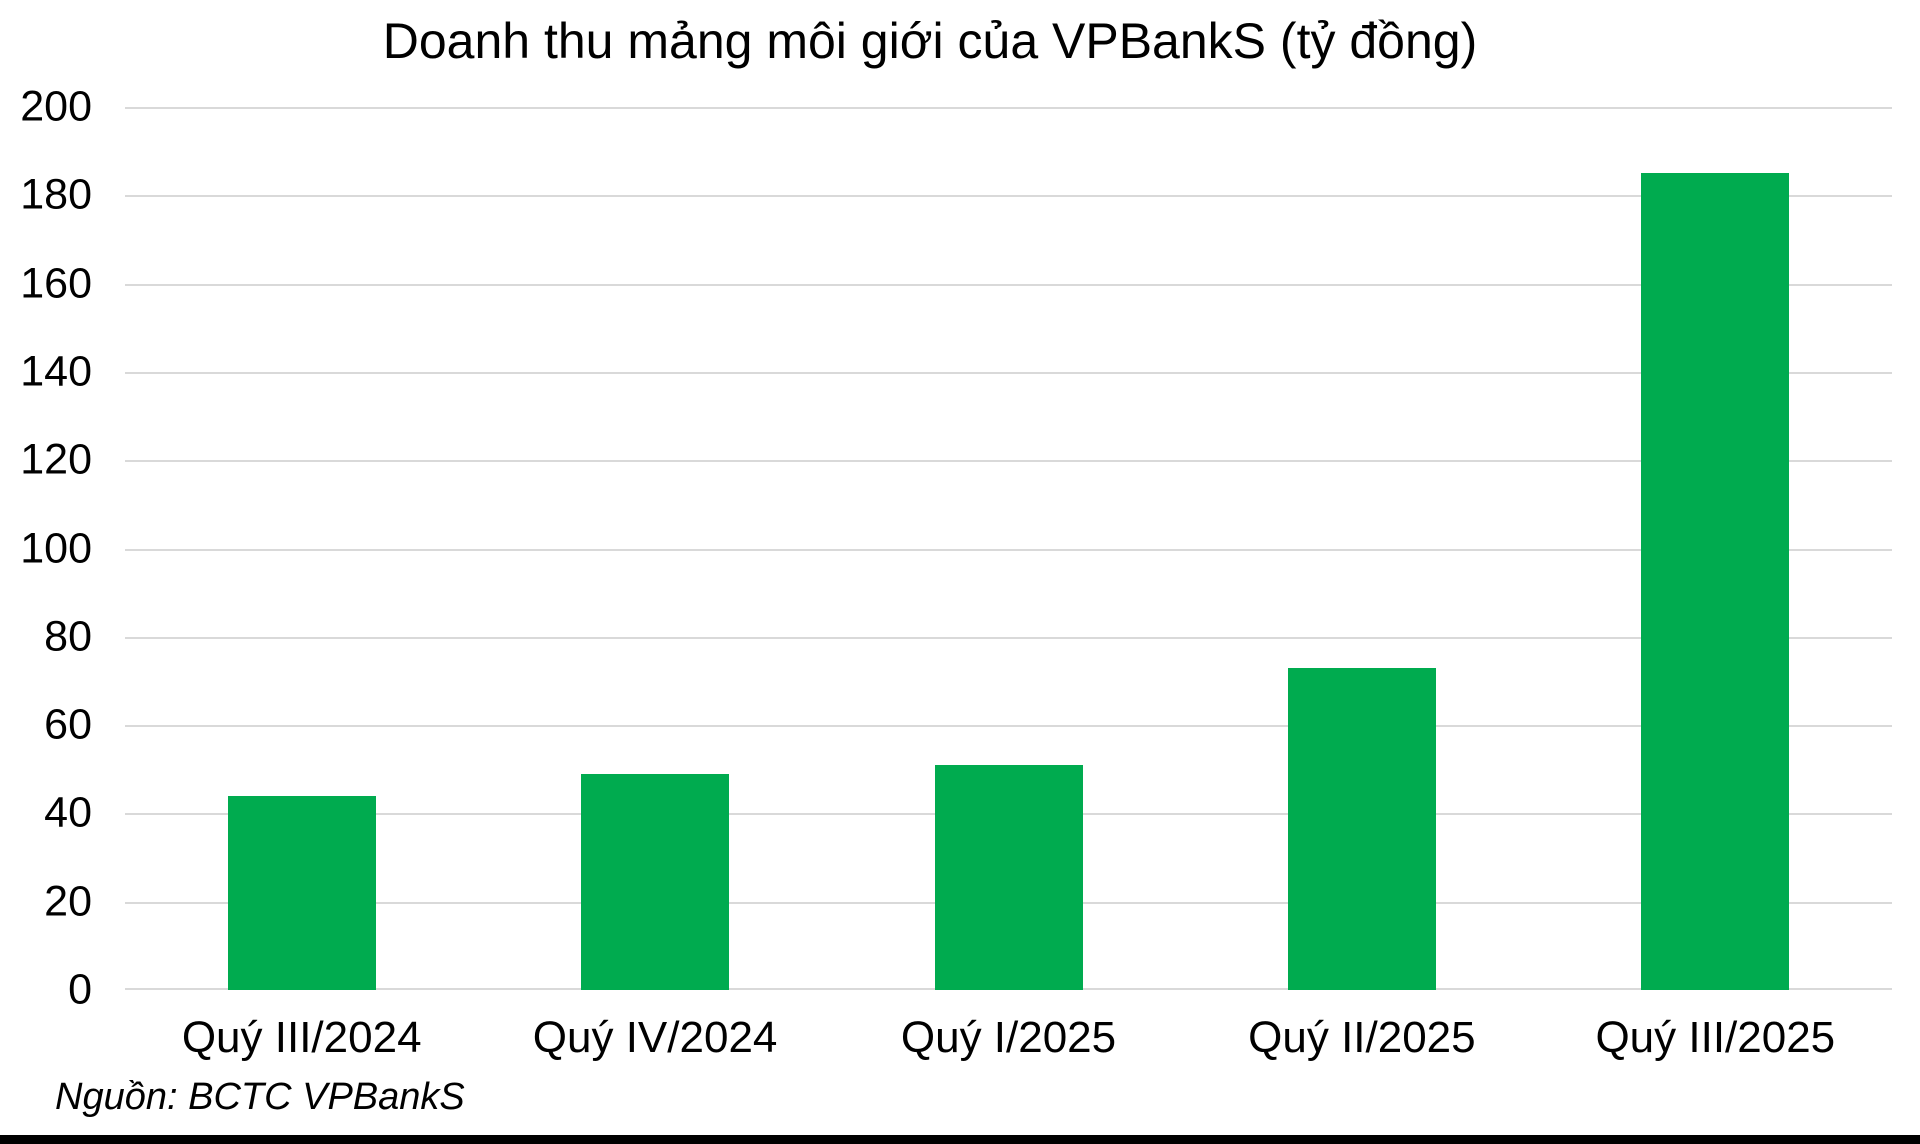  I want to click on y-tick-label: 120, so click(56, 459).